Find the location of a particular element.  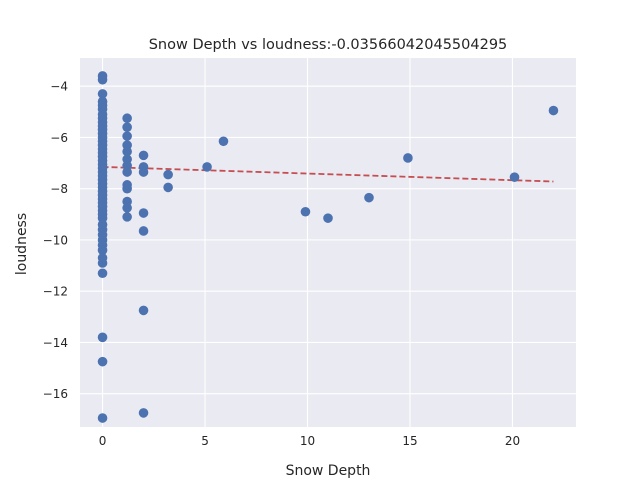

x-axis-ticks: 0 5 10 15 20 is located at coordinates (309, 441).